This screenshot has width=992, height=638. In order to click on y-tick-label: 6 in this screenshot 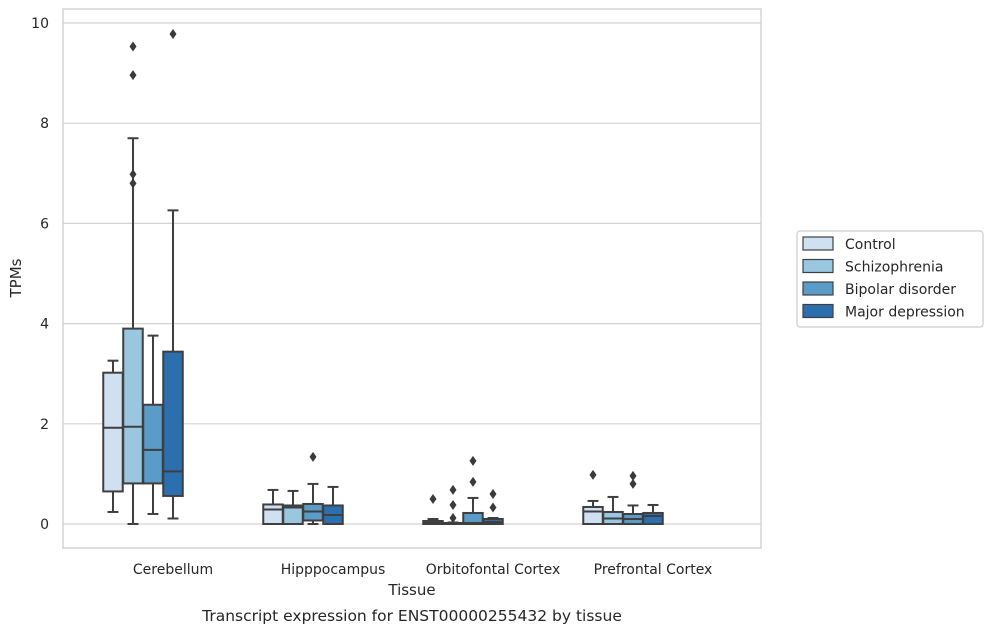, I will do `click(44, 224)`.